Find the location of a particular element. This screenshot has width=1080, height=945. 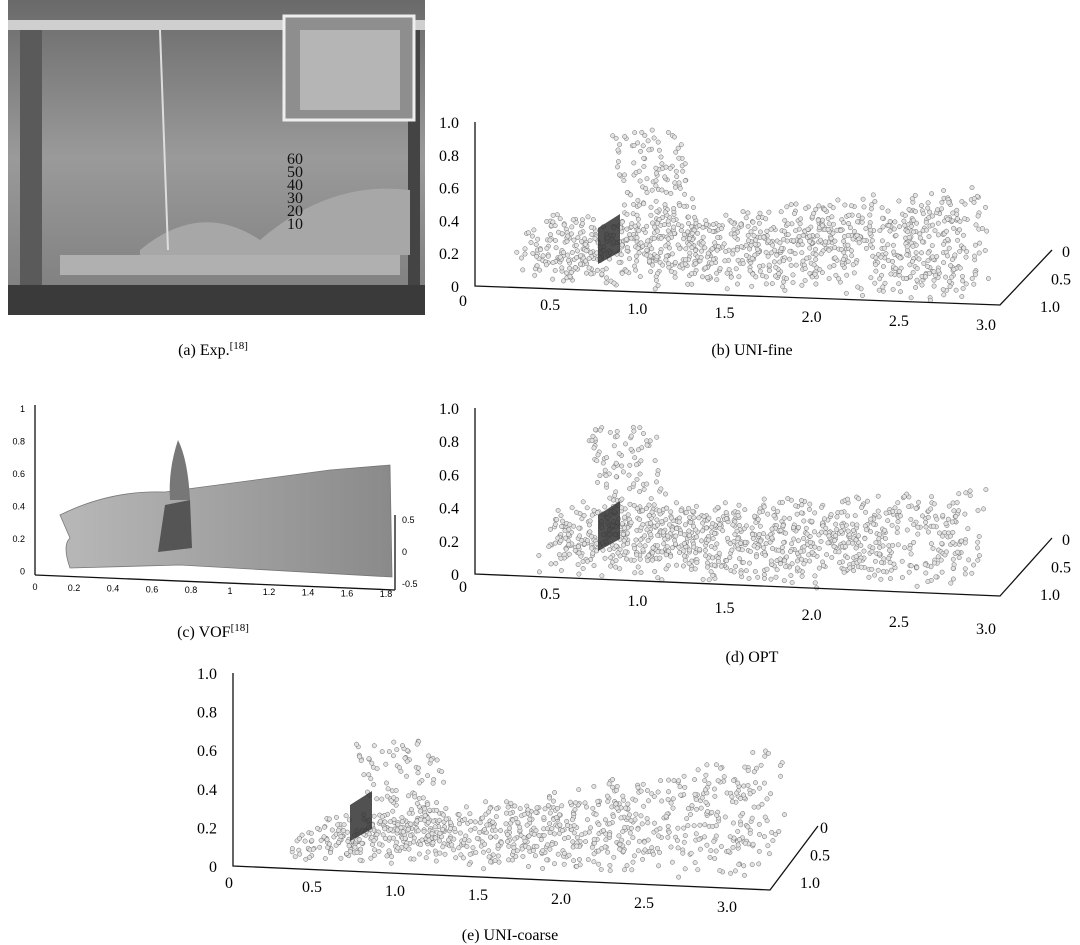

ruler-label: 20 is located at coordinates (295, 211).